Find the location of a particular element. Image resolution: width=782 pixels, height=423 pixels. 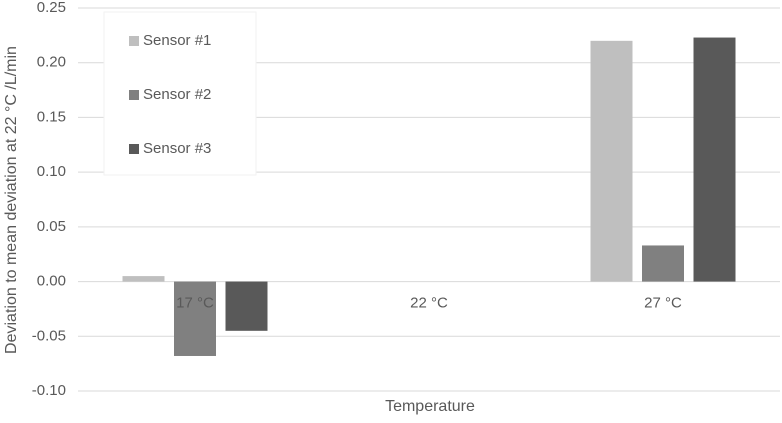

x-tick-label: 17 °C is located at coordinates (195, 303).